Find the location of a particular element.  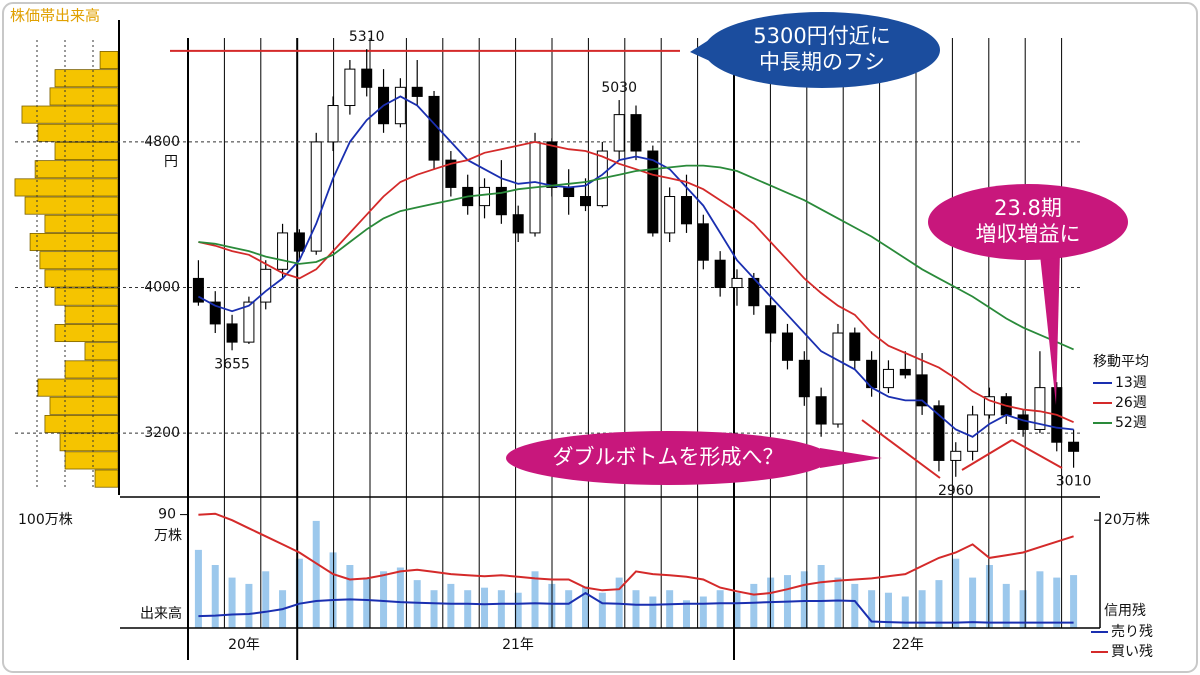

legend-label: 52週 is located at coordinates (1131, 423).